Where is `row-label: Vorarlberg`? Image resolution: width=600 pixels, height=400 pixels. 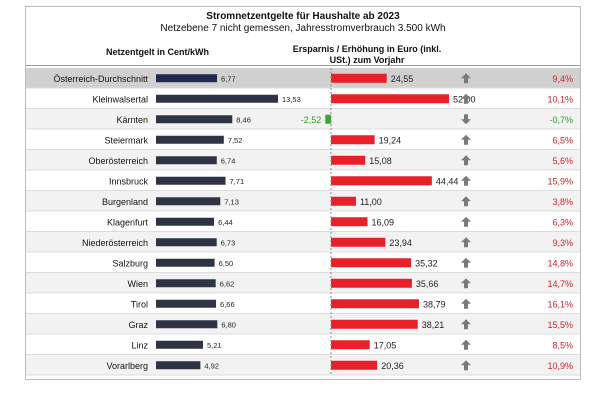
row-label: Vorarlberg is located at coordinates (127, 366).